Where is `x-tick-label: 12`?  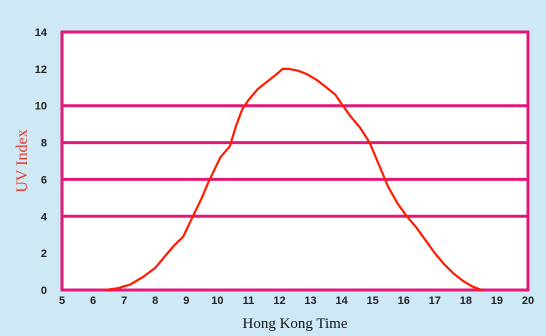 x-tick-label: 12 is located at coordinates (279, 301).